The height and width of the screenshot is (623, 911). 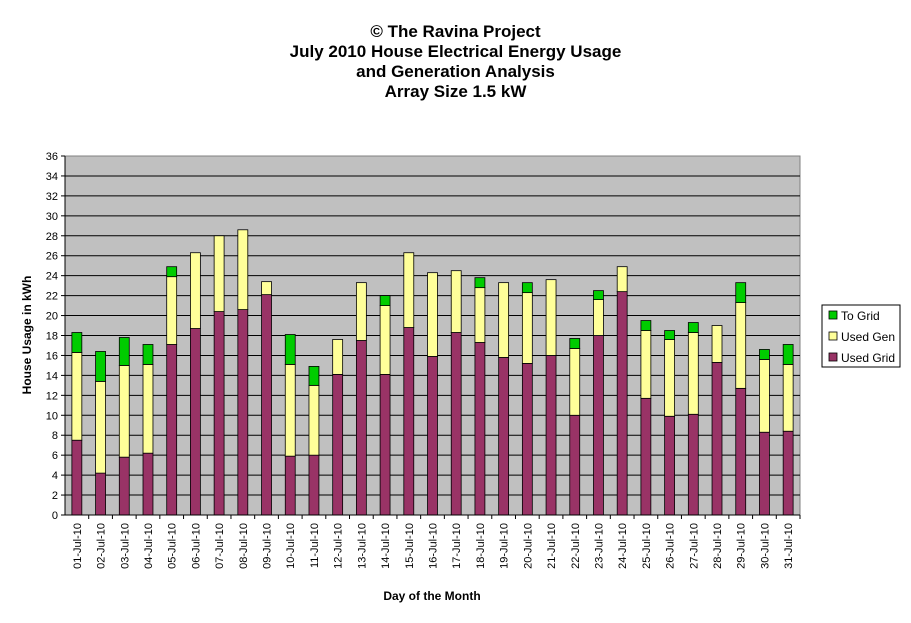 What do you see at coordinates (125, 546) in the screenshot?
I see `x-tick-label: 03-Jul-10` at bounding box center [125, 546].